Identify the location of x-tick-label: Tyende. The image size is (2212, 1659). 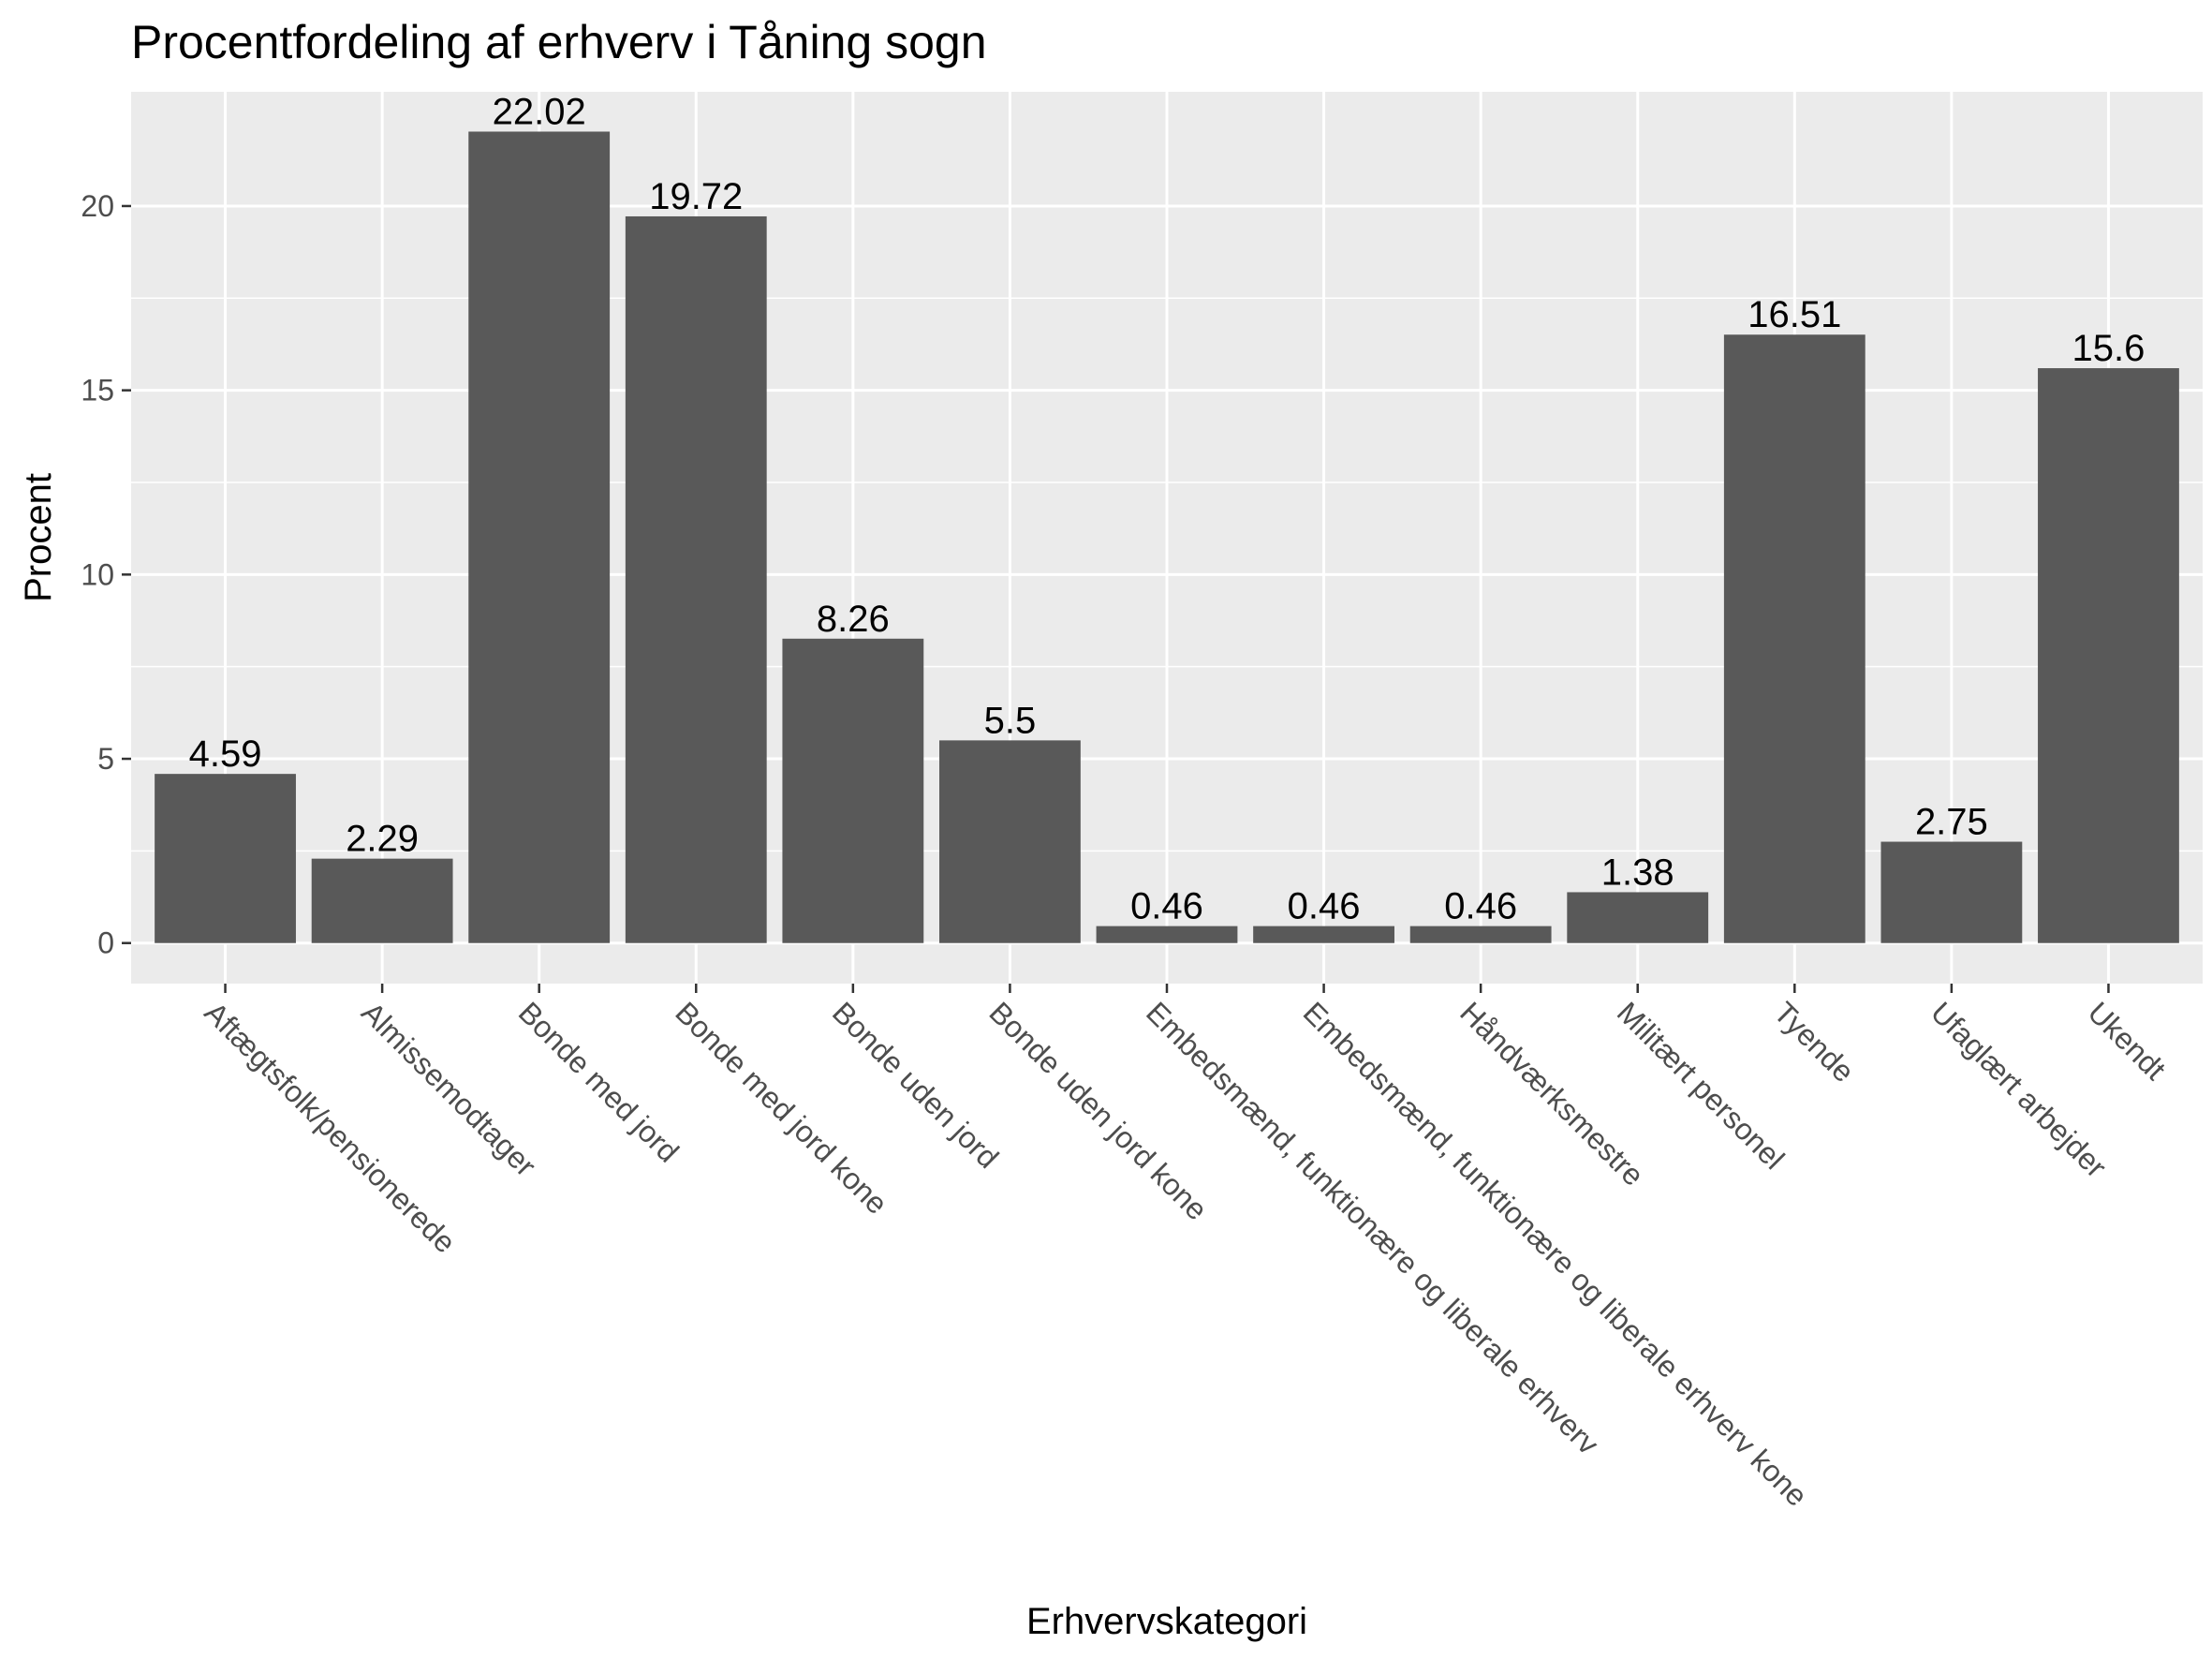
(1814, 1042).